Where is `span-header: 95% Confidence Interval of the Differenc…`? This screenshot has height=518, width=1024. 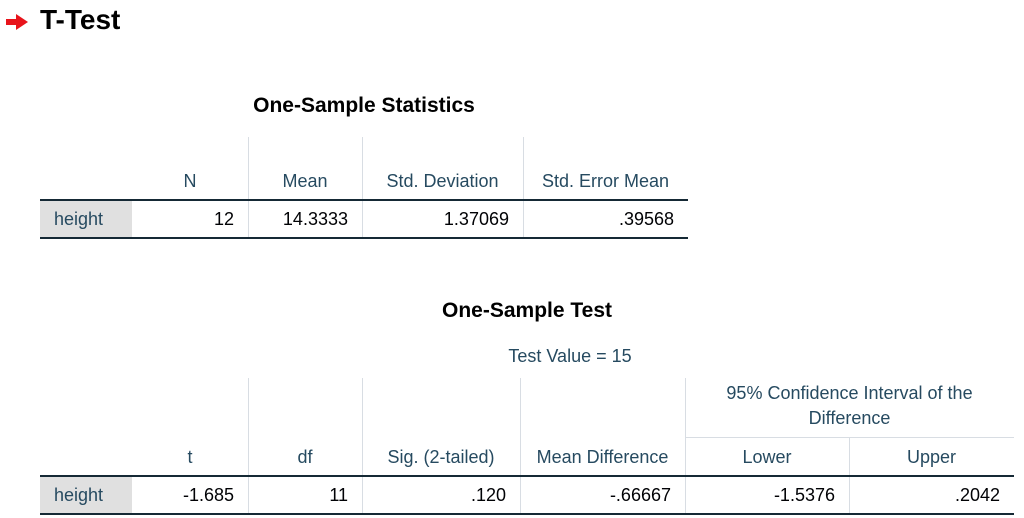
span-header: 95% Confidence Interval of the Differenc… is located at coordinates (849, 405).